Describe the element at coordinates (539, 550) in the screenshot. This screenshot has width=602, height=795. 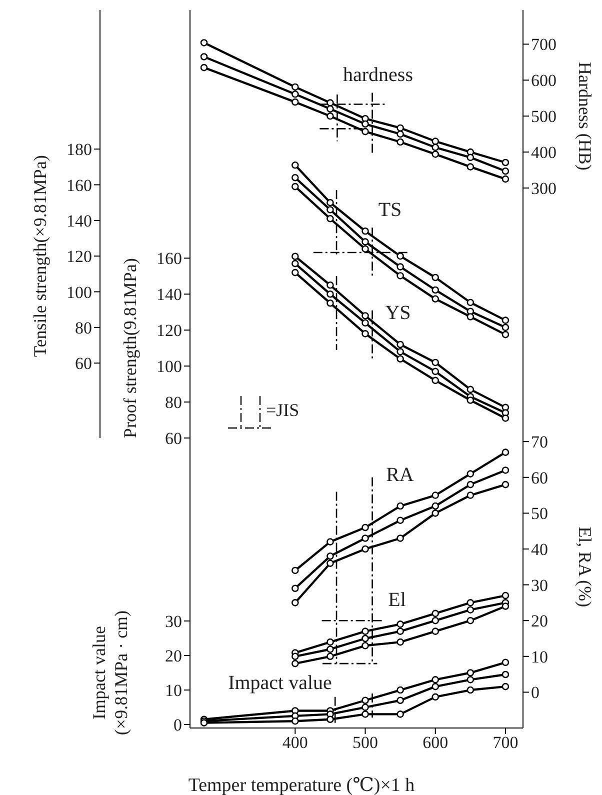
I see `y2-tick-label: 40` at that location.